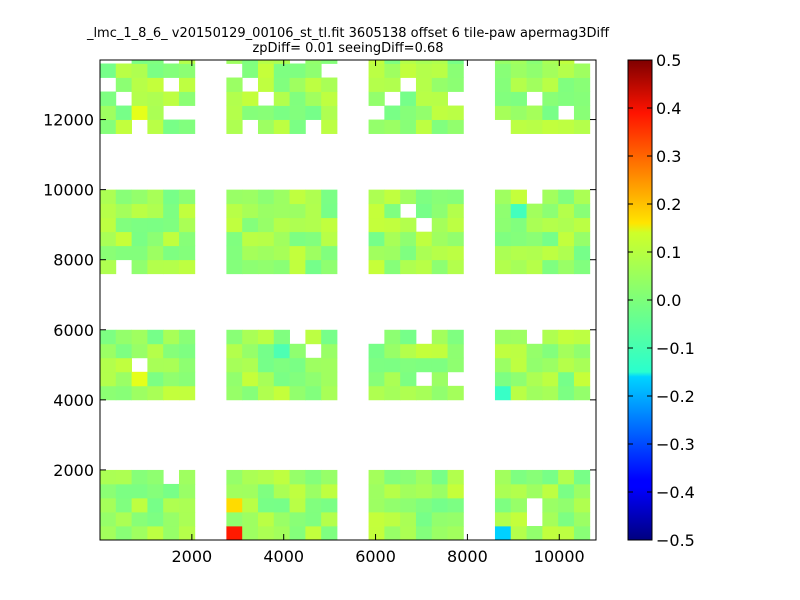 Image resolution: width=800 pixels, height=600 pixels. I want to click on x-tick-label: 6000, so click(375, 556).